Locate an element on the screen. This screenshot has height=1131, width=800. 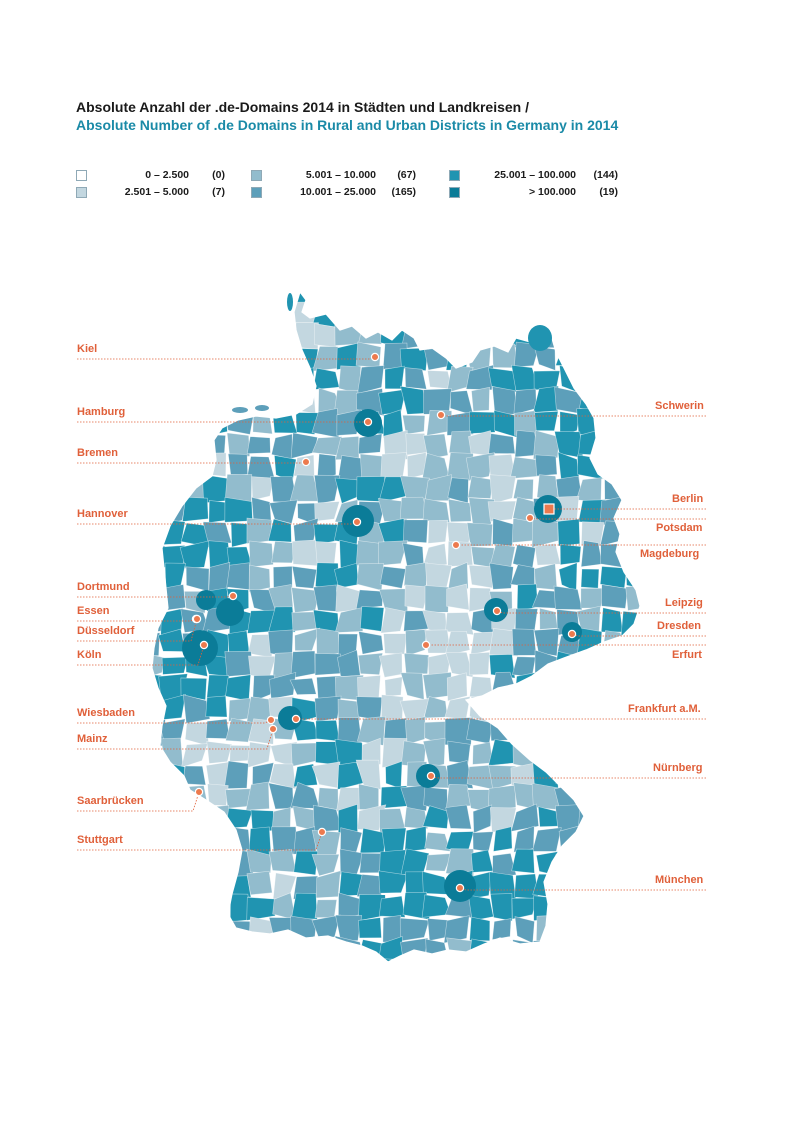
urban-district is located at coordinates (206, 600).